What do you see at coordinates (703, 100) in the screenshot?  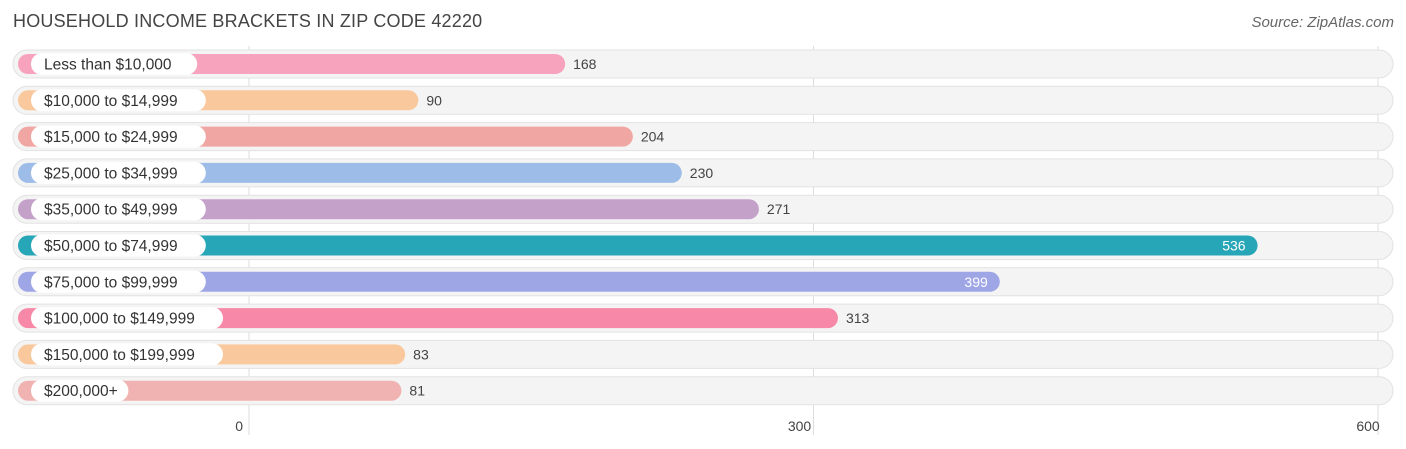 I see `bar-row: $10,000 to $14,999 90` at bounding box center [703, 100].